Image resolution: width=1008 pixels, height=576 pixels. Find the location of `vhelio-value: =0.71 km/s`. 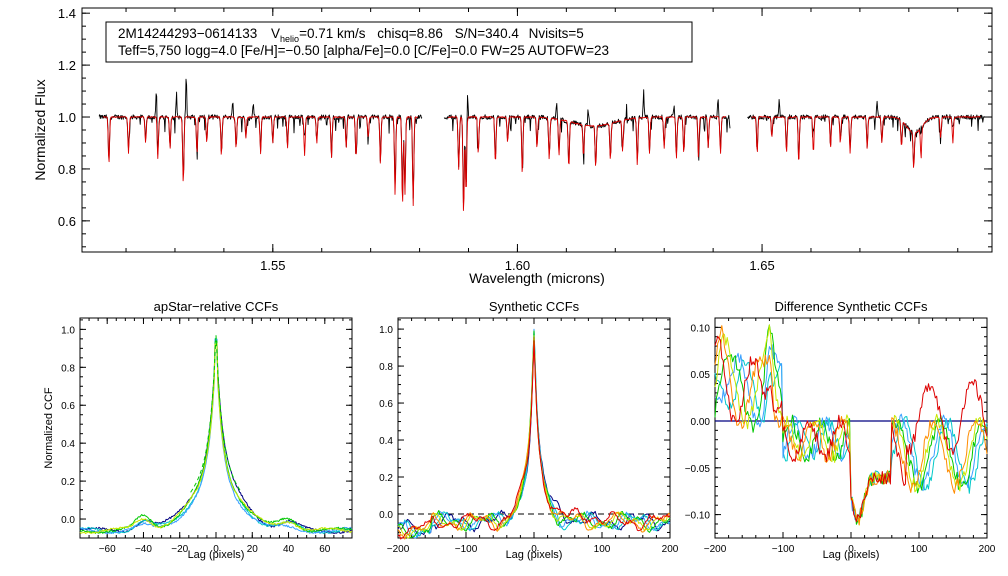

vhelio-value: =0.71 km/s is located at coordinates (332, 33).